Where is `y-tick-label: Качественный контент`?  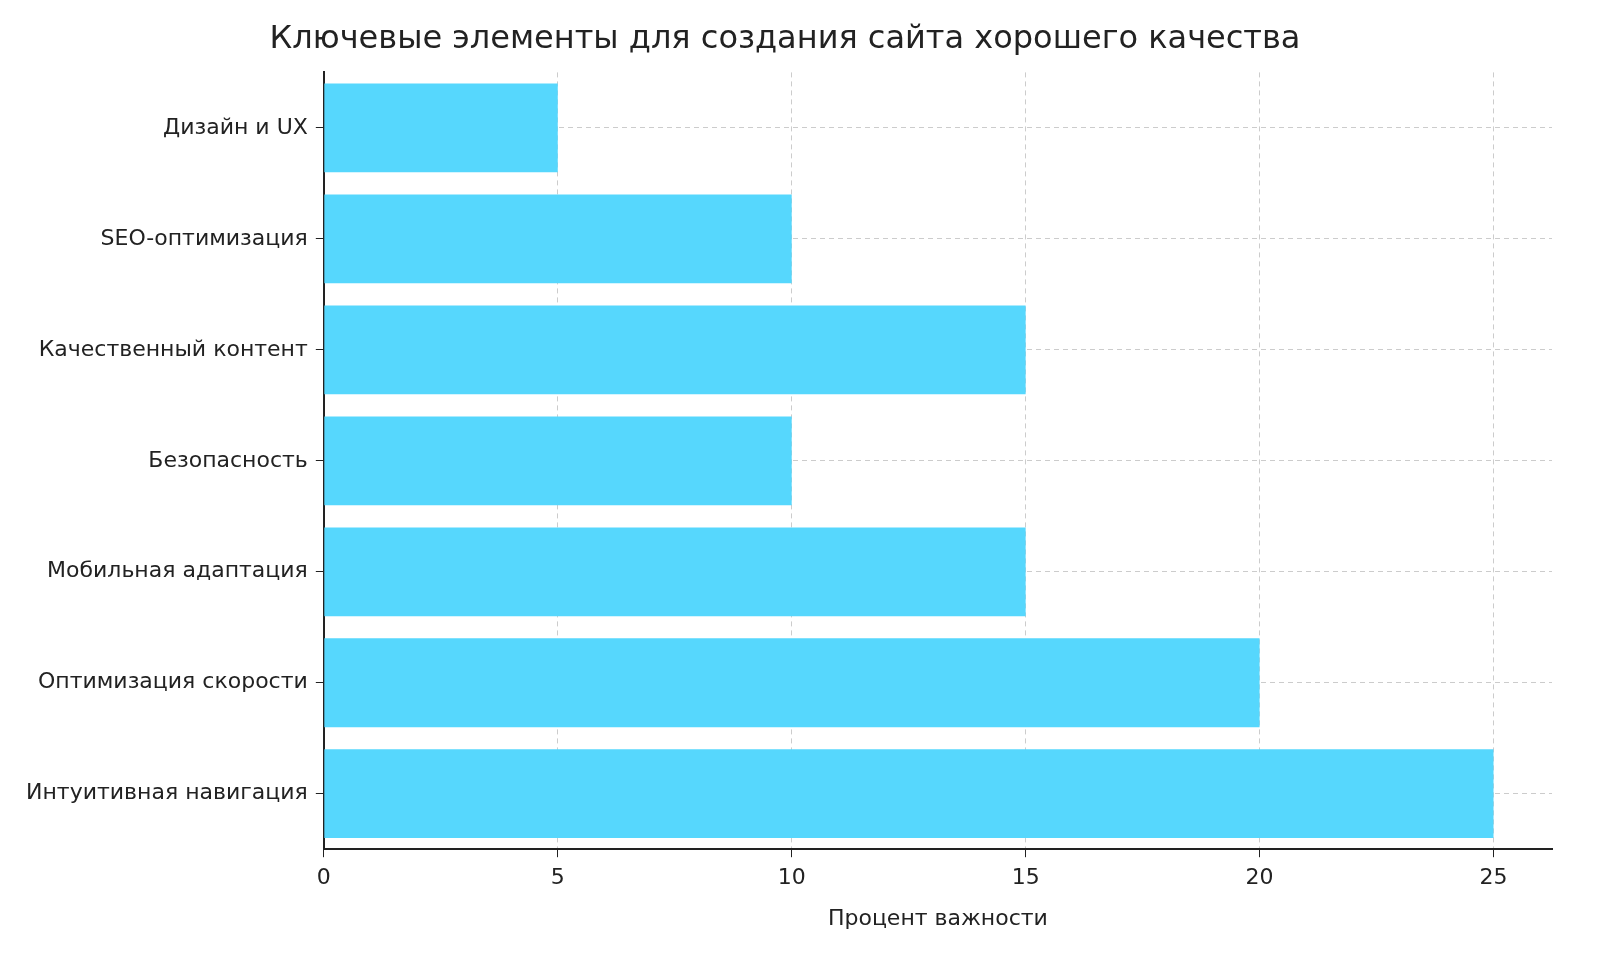
y-tick-label: Качественный контент is located at coordinates (173, 348).